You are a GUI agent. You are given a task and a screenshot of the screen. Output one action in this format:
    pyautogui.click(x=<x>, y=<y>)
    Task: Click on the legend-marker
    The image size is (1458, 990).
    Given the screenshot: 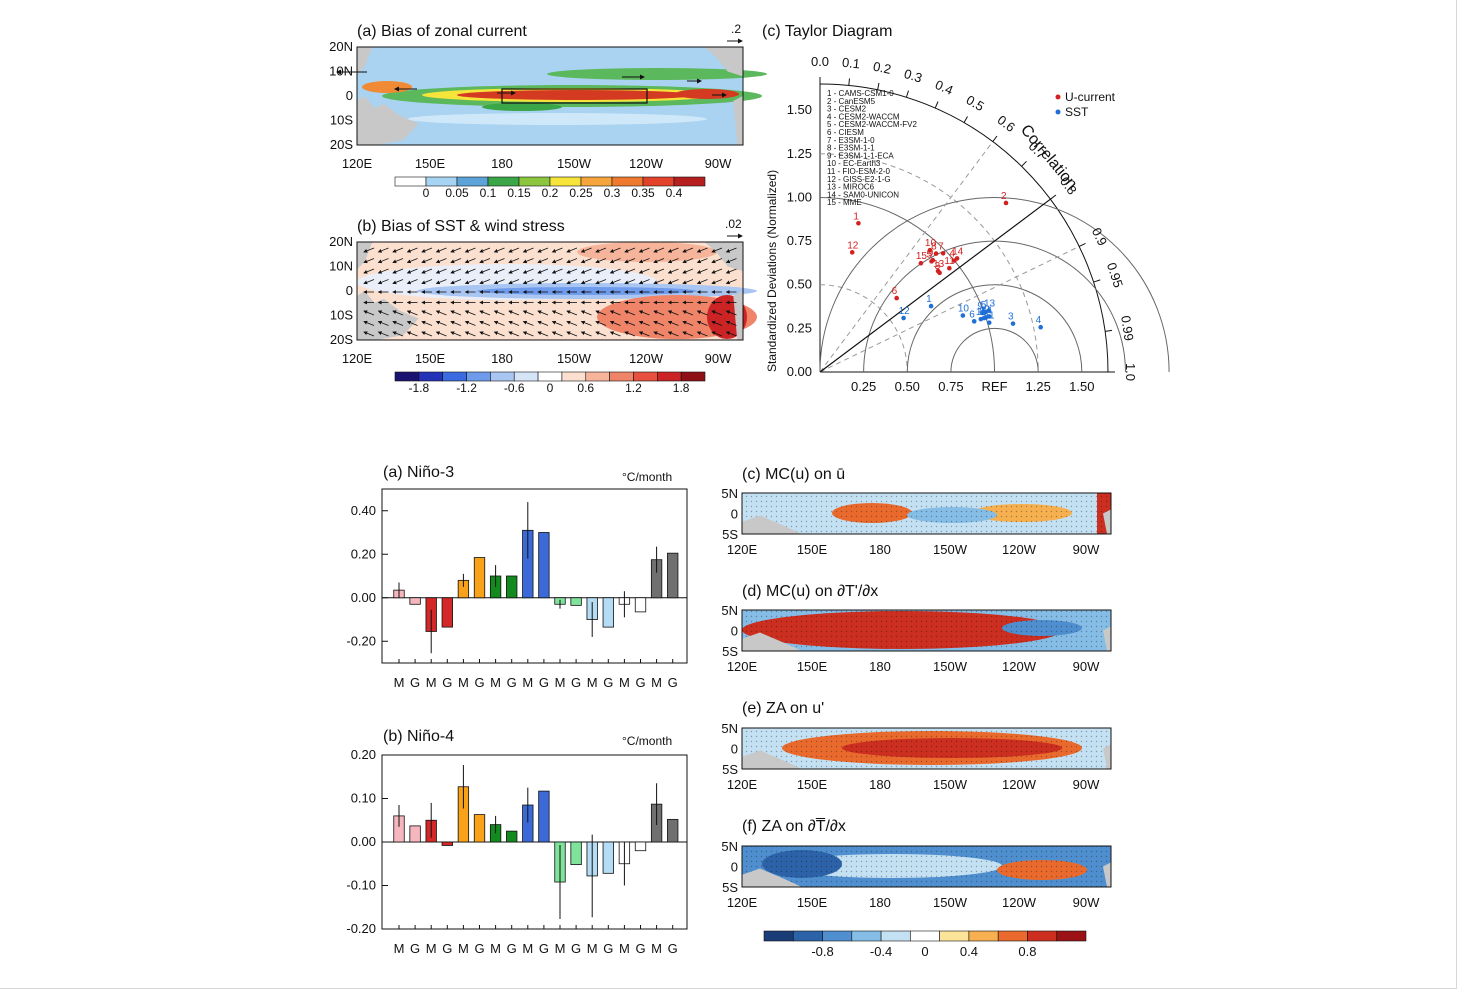 What is the action you would take?
    pyautogui.click(x=1058, y=97)
    